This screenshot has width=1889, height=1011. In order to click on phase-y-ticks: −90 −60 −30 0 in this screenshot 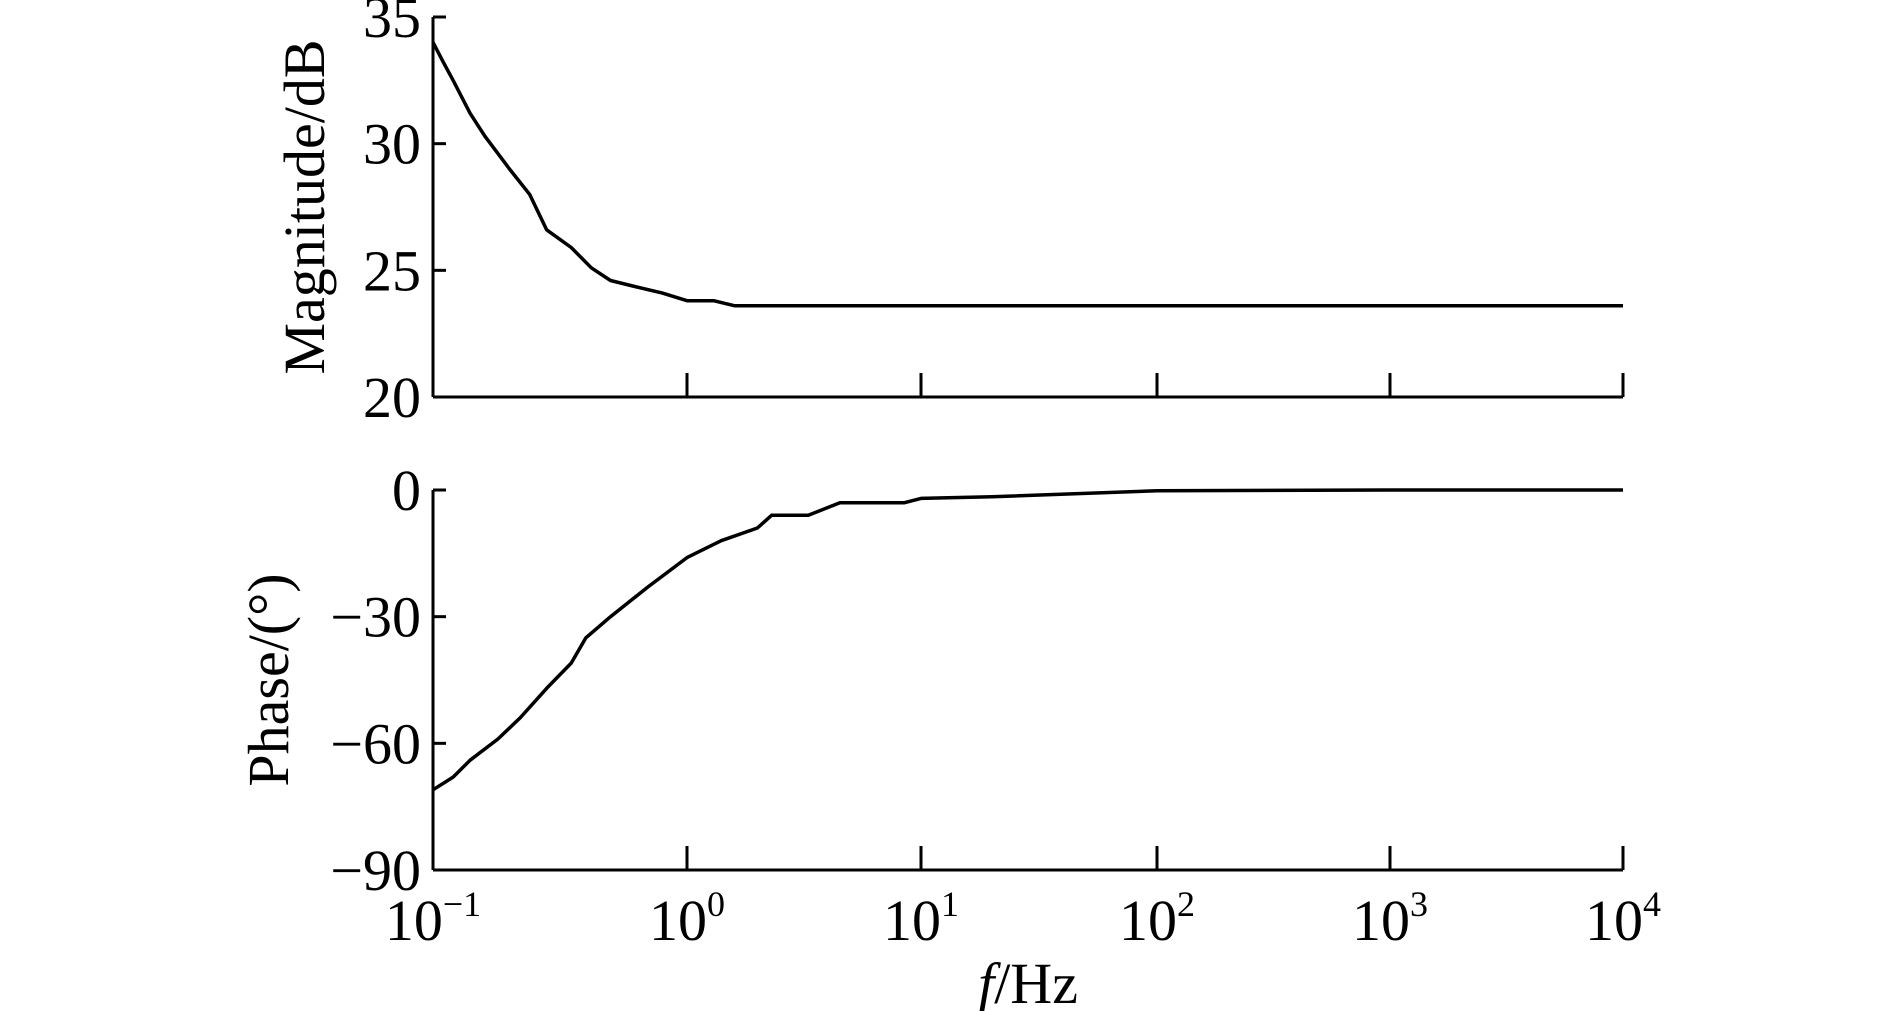, I will do `click(388, 680)`.